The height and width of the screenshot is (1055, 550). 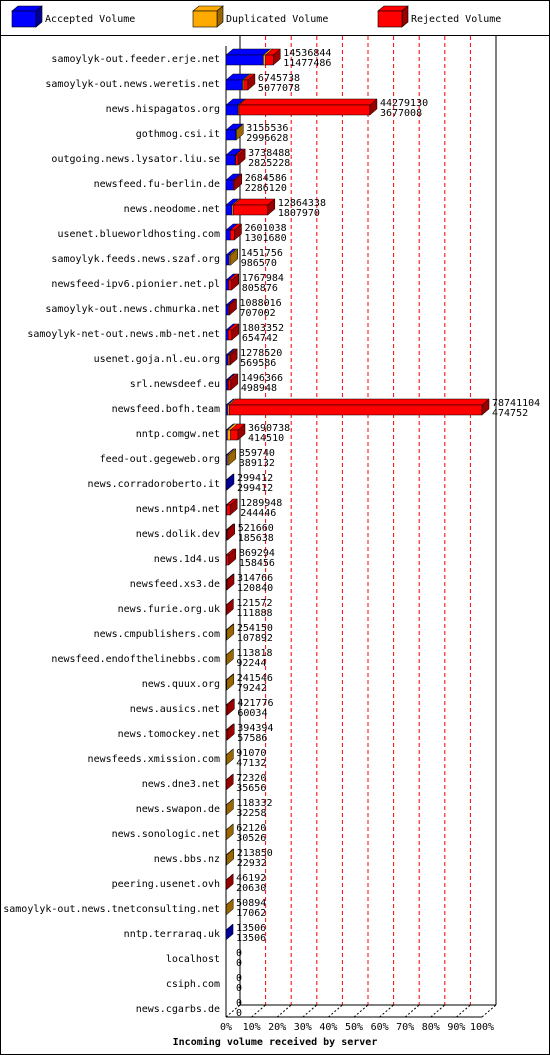 What do you see at coordinates (254, 653) in the screenshot?
I see `total-label: 113818` at bounding box center [254, 653].